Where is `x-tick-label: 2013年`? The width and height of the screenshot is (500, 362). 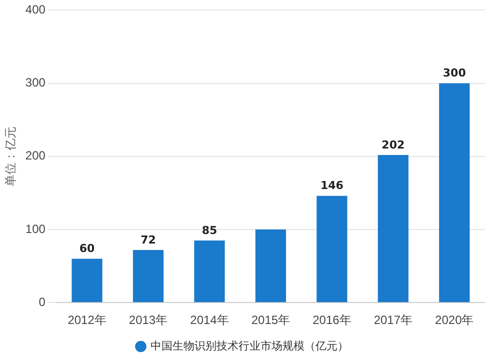 x-tick-label: 2013年 is located at coordinates (148, 320).